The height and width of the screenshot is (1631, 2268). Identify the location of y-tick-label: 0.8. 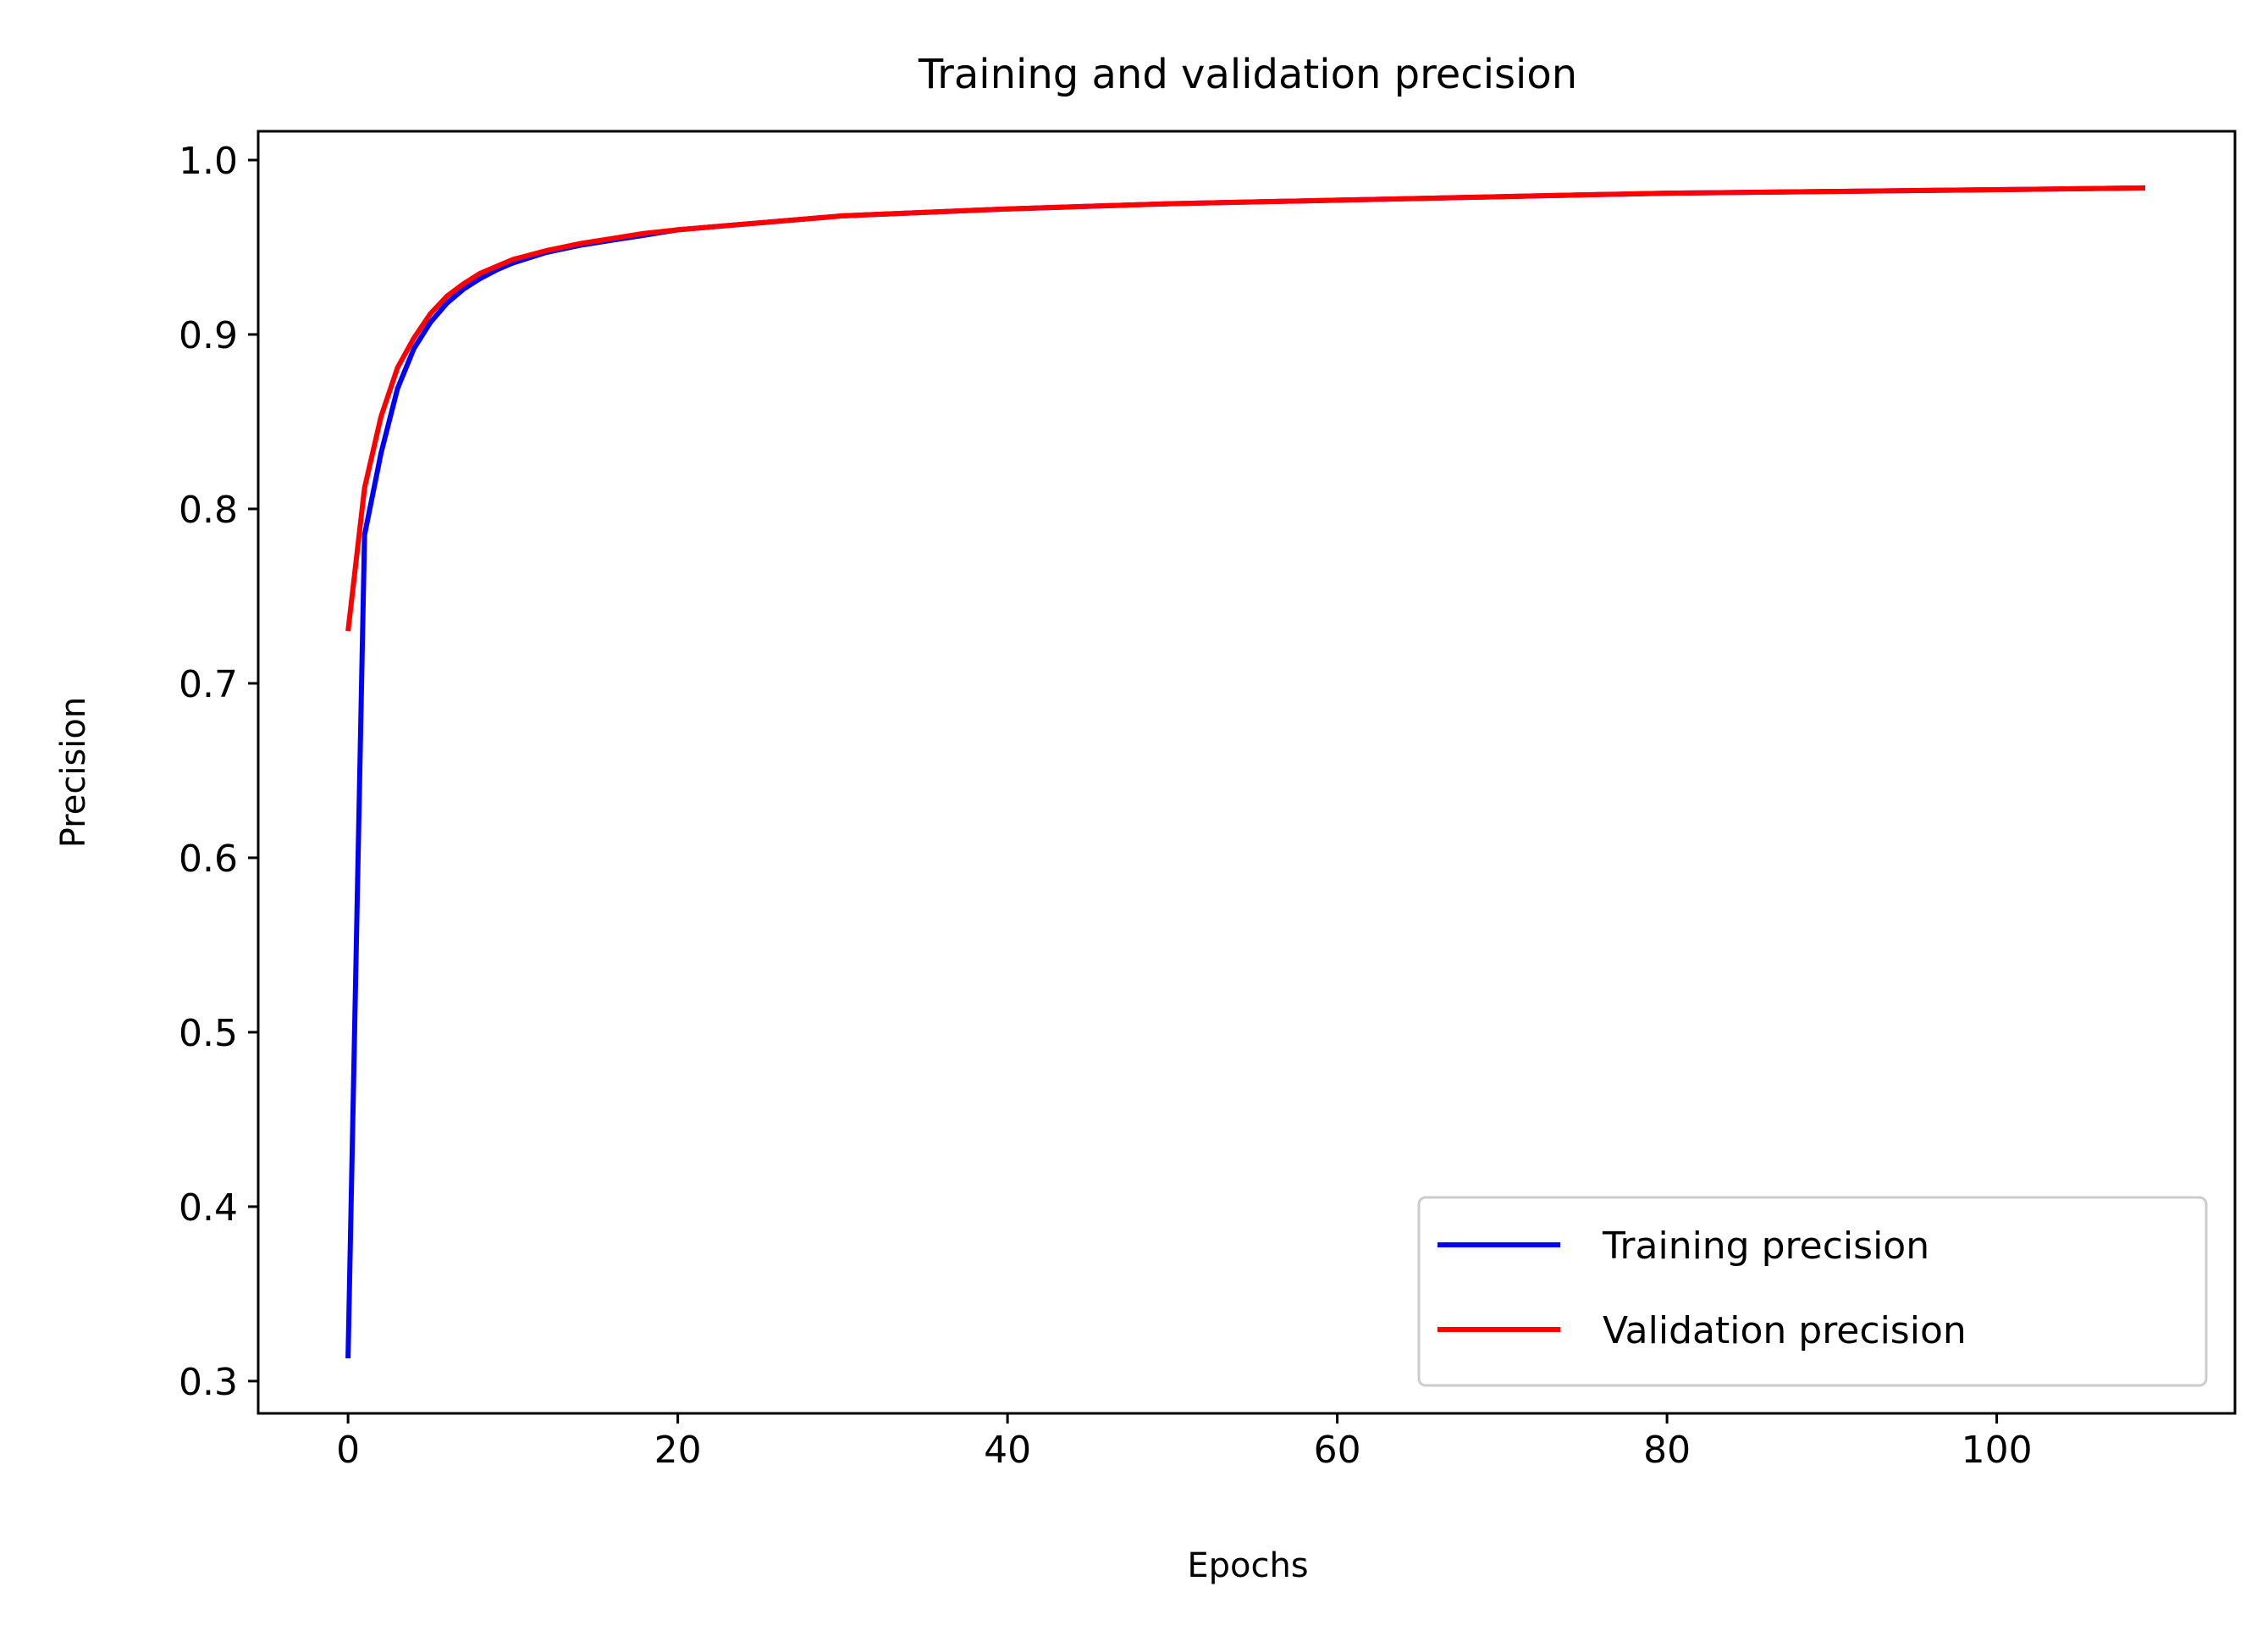
(208, 511).